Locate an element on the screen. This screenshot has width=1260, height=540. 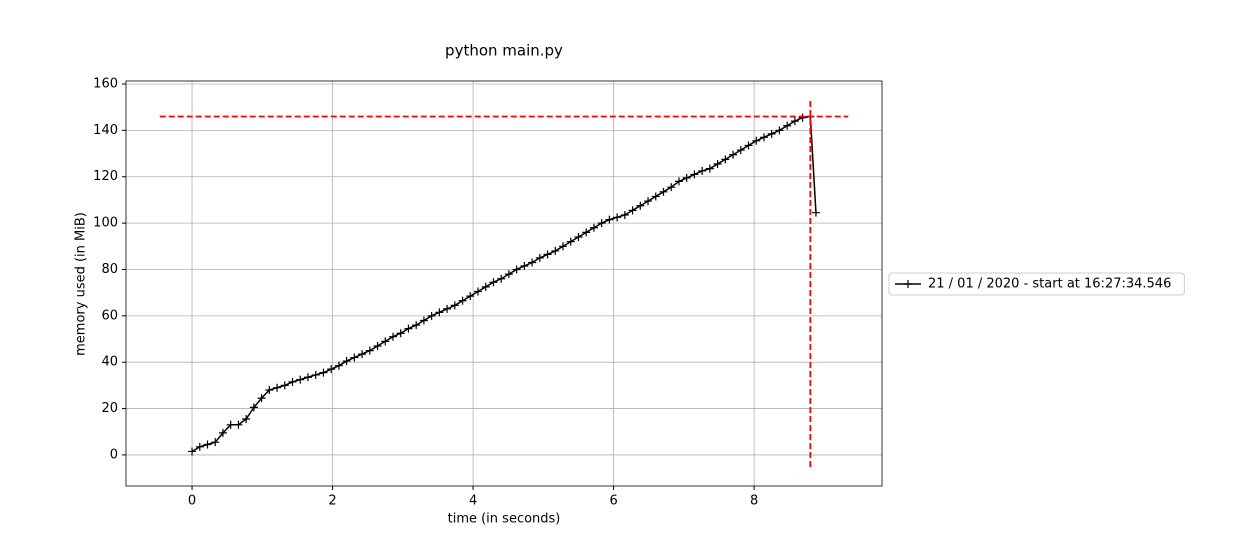
y-tick-label: 20 is located at coordinates (109, 408).